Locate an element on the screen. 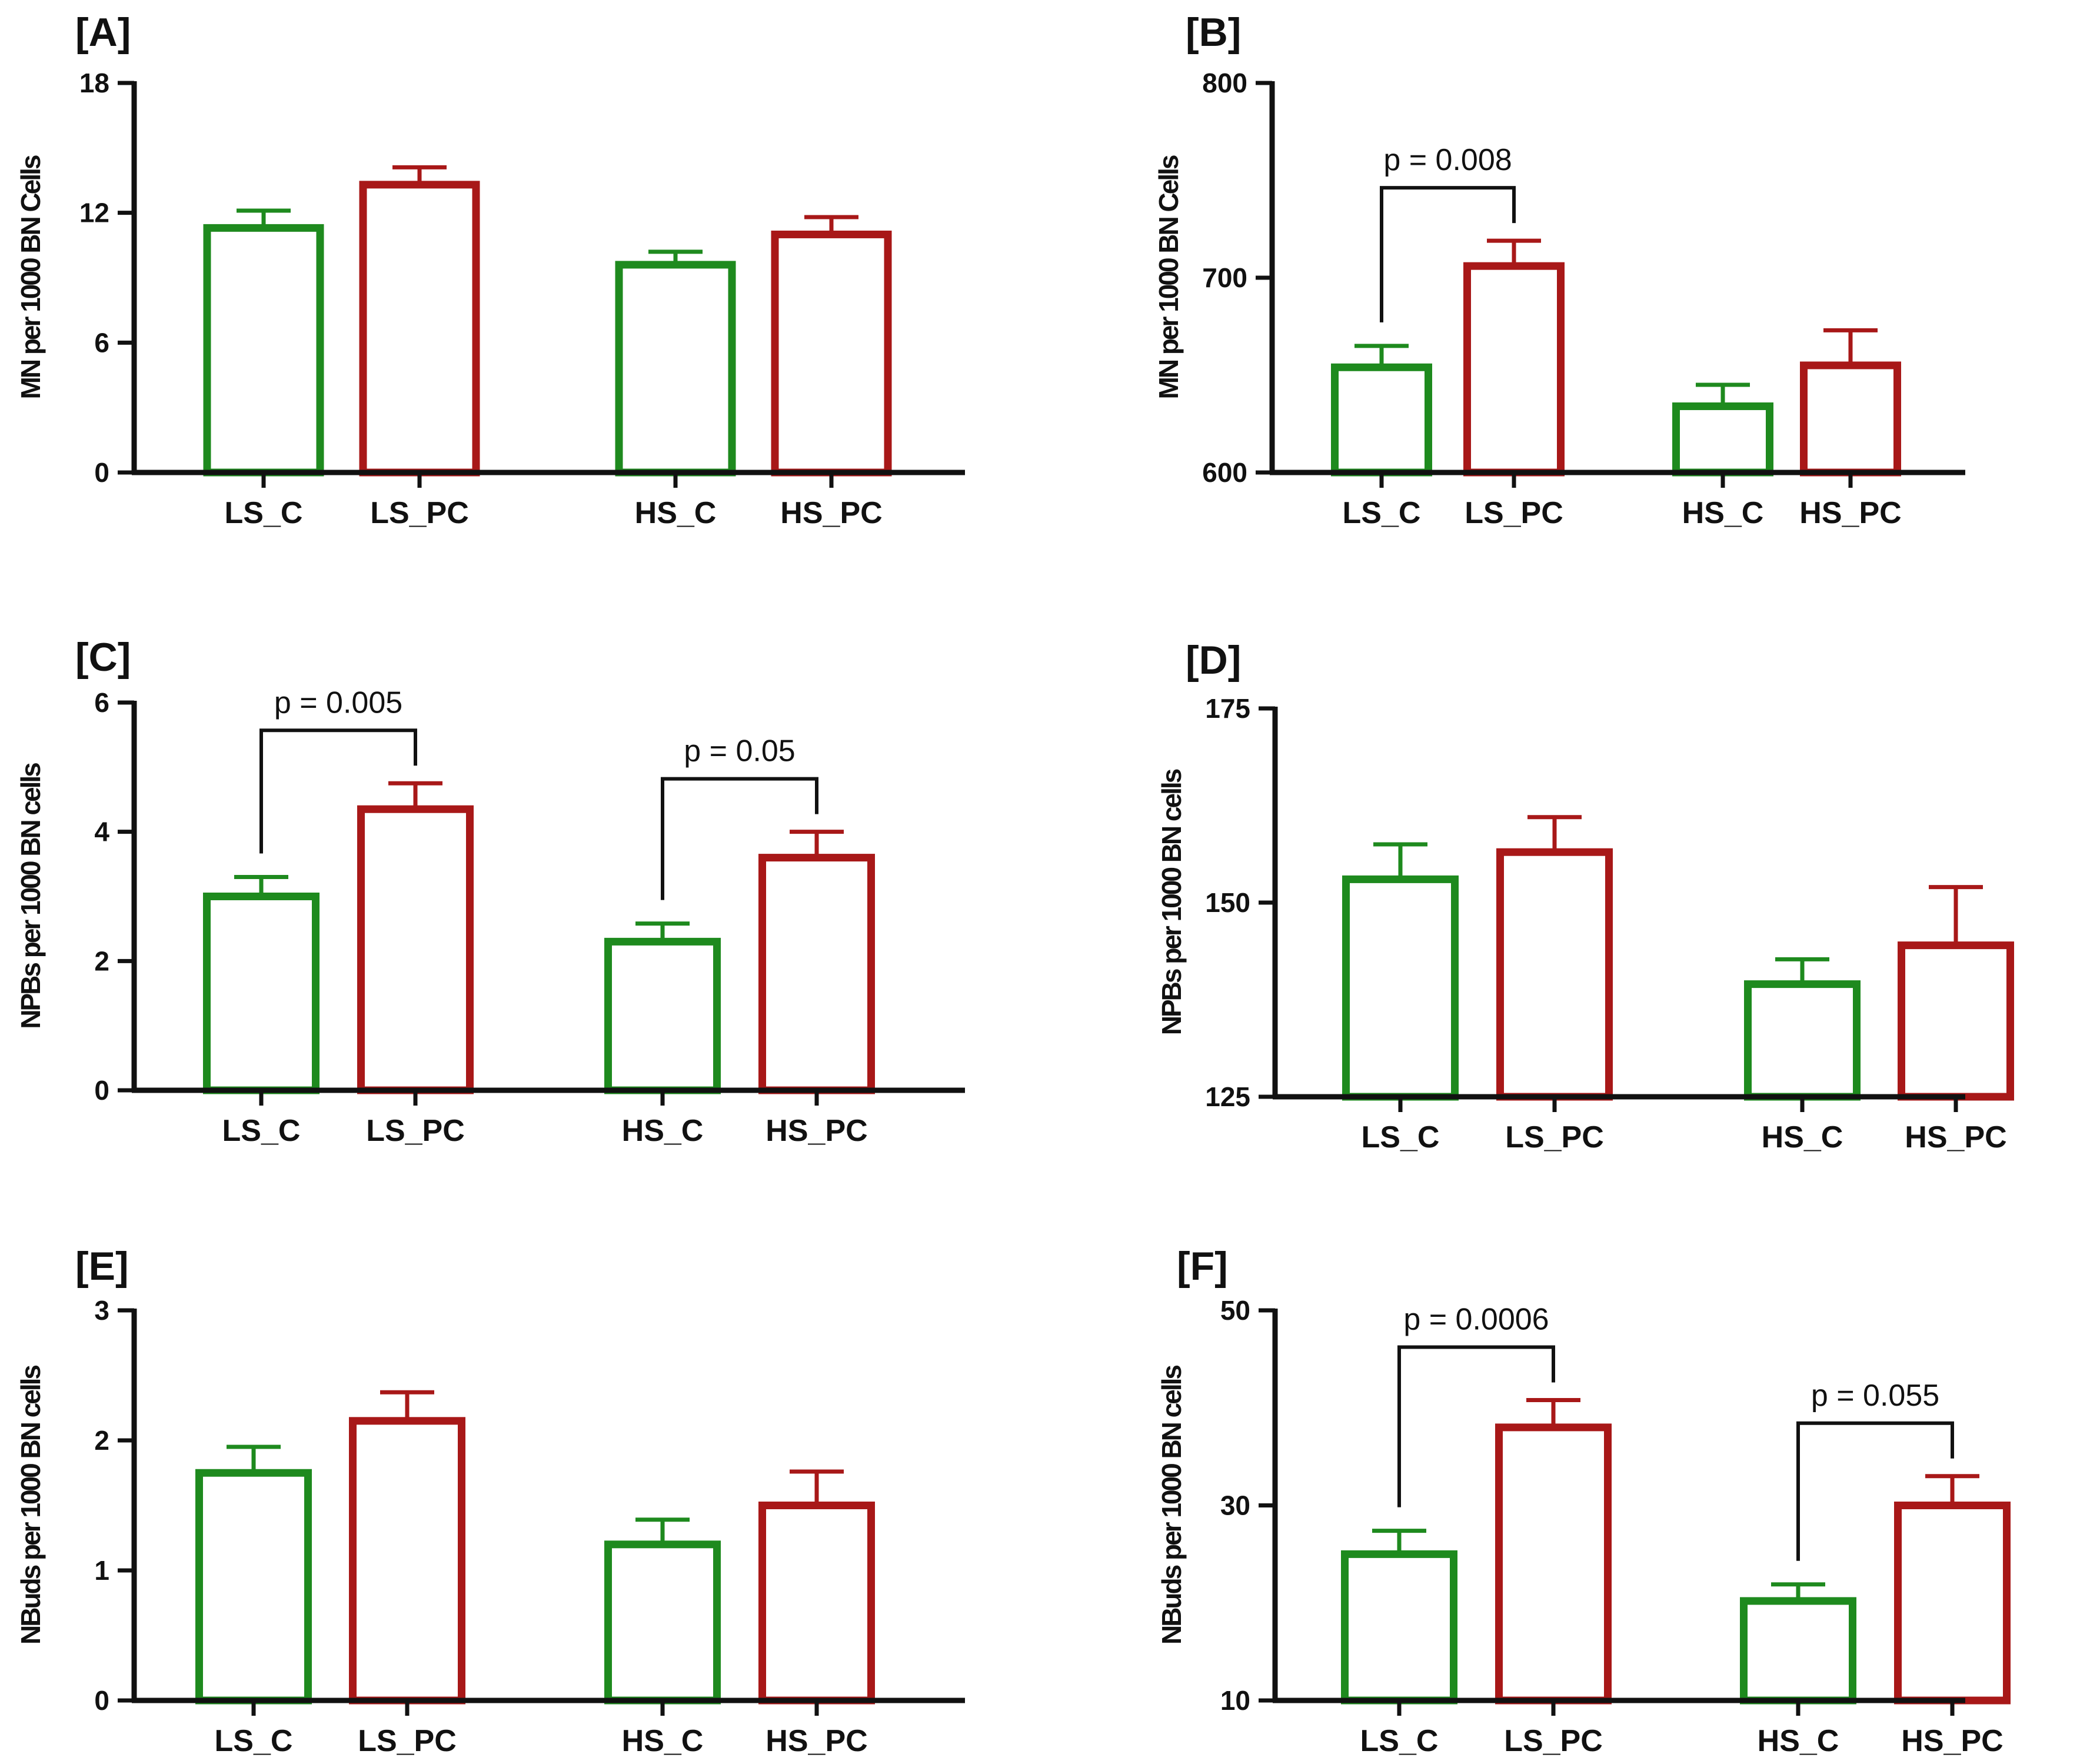 The image size is (2090, 1764). y-tick-label: 175 is located at coordinates (1227, 708).